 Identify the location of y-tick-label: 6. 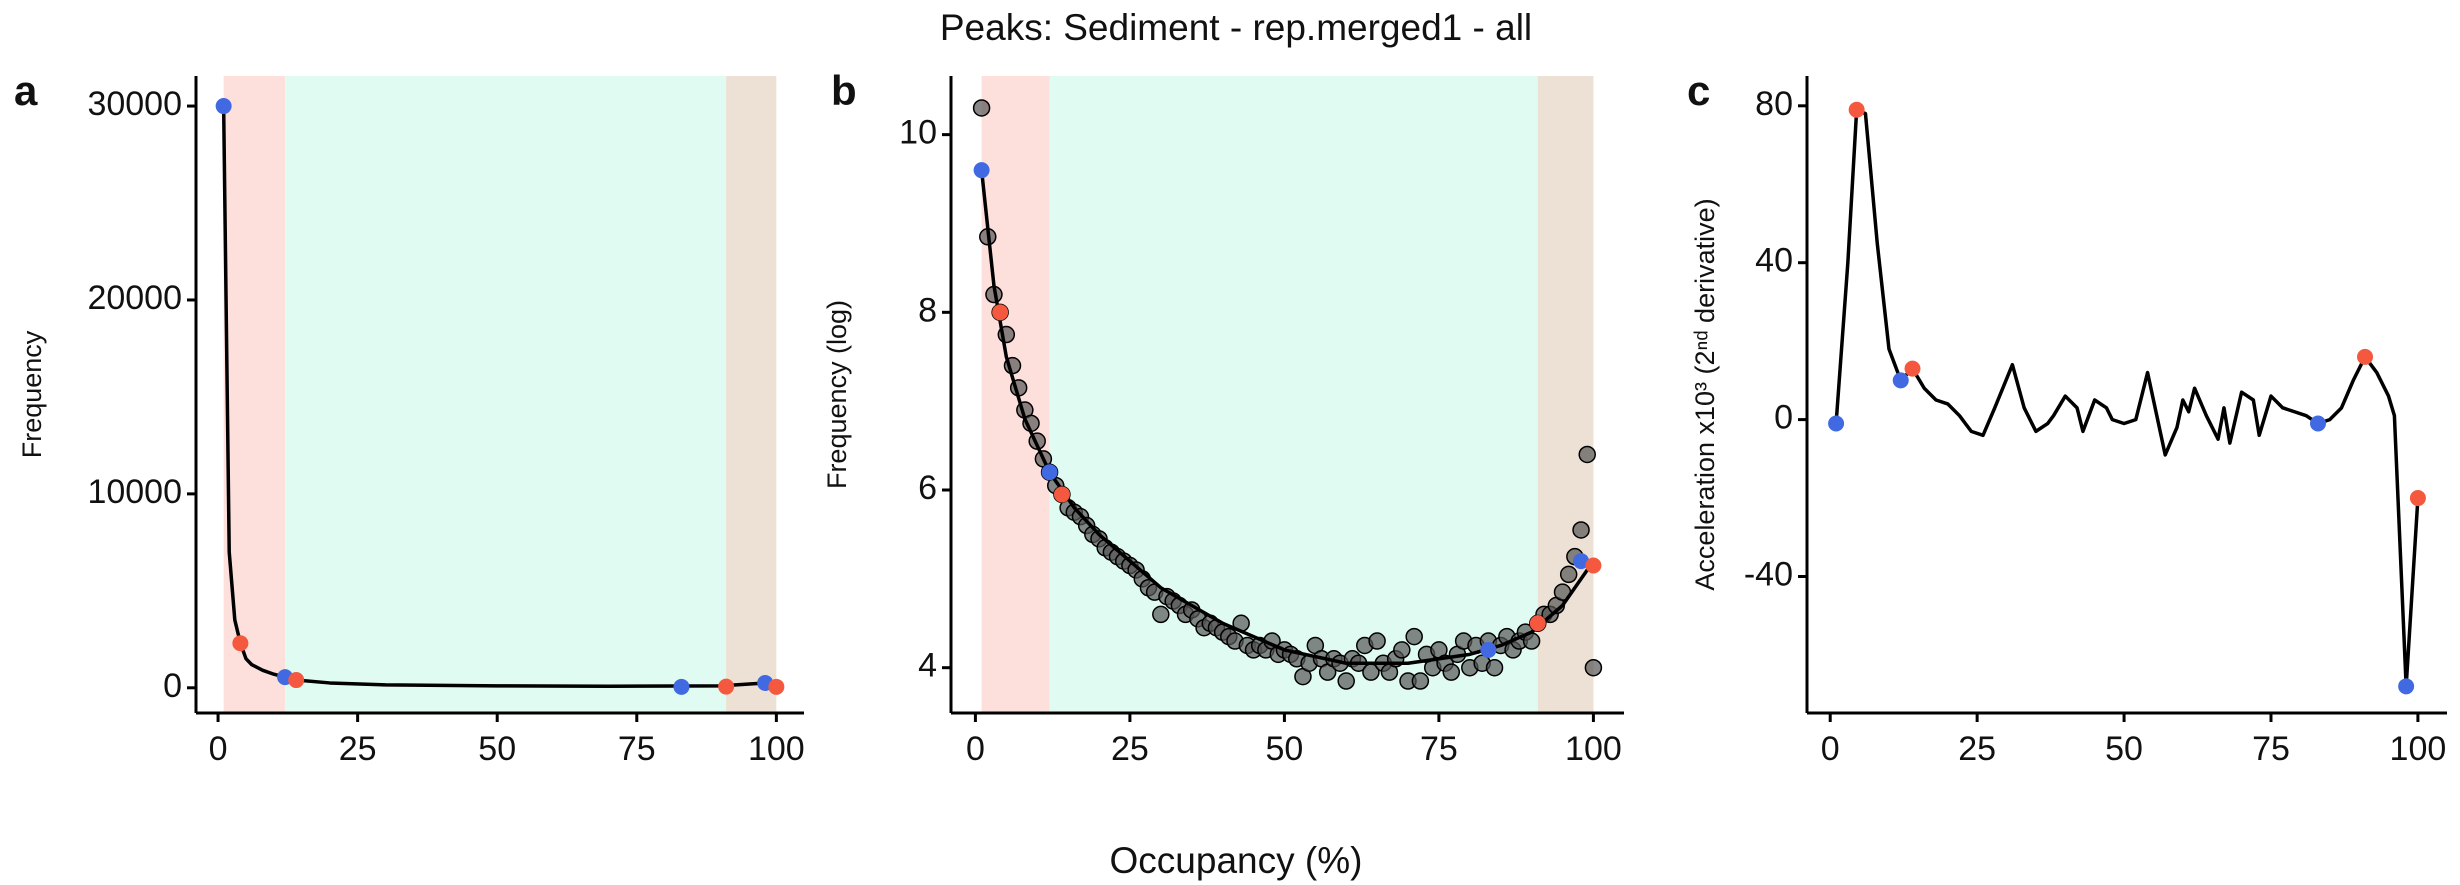
(927, 488).